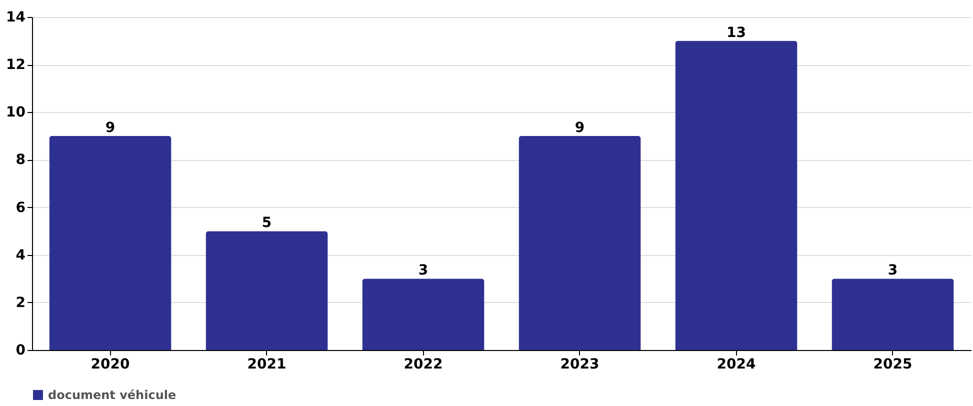 This screenshot has width=973, height=406. What do you see at coordinates (423, 364) in the screenshot?
I see `x-tick-label: 2022` at bounding box center [423, 364].